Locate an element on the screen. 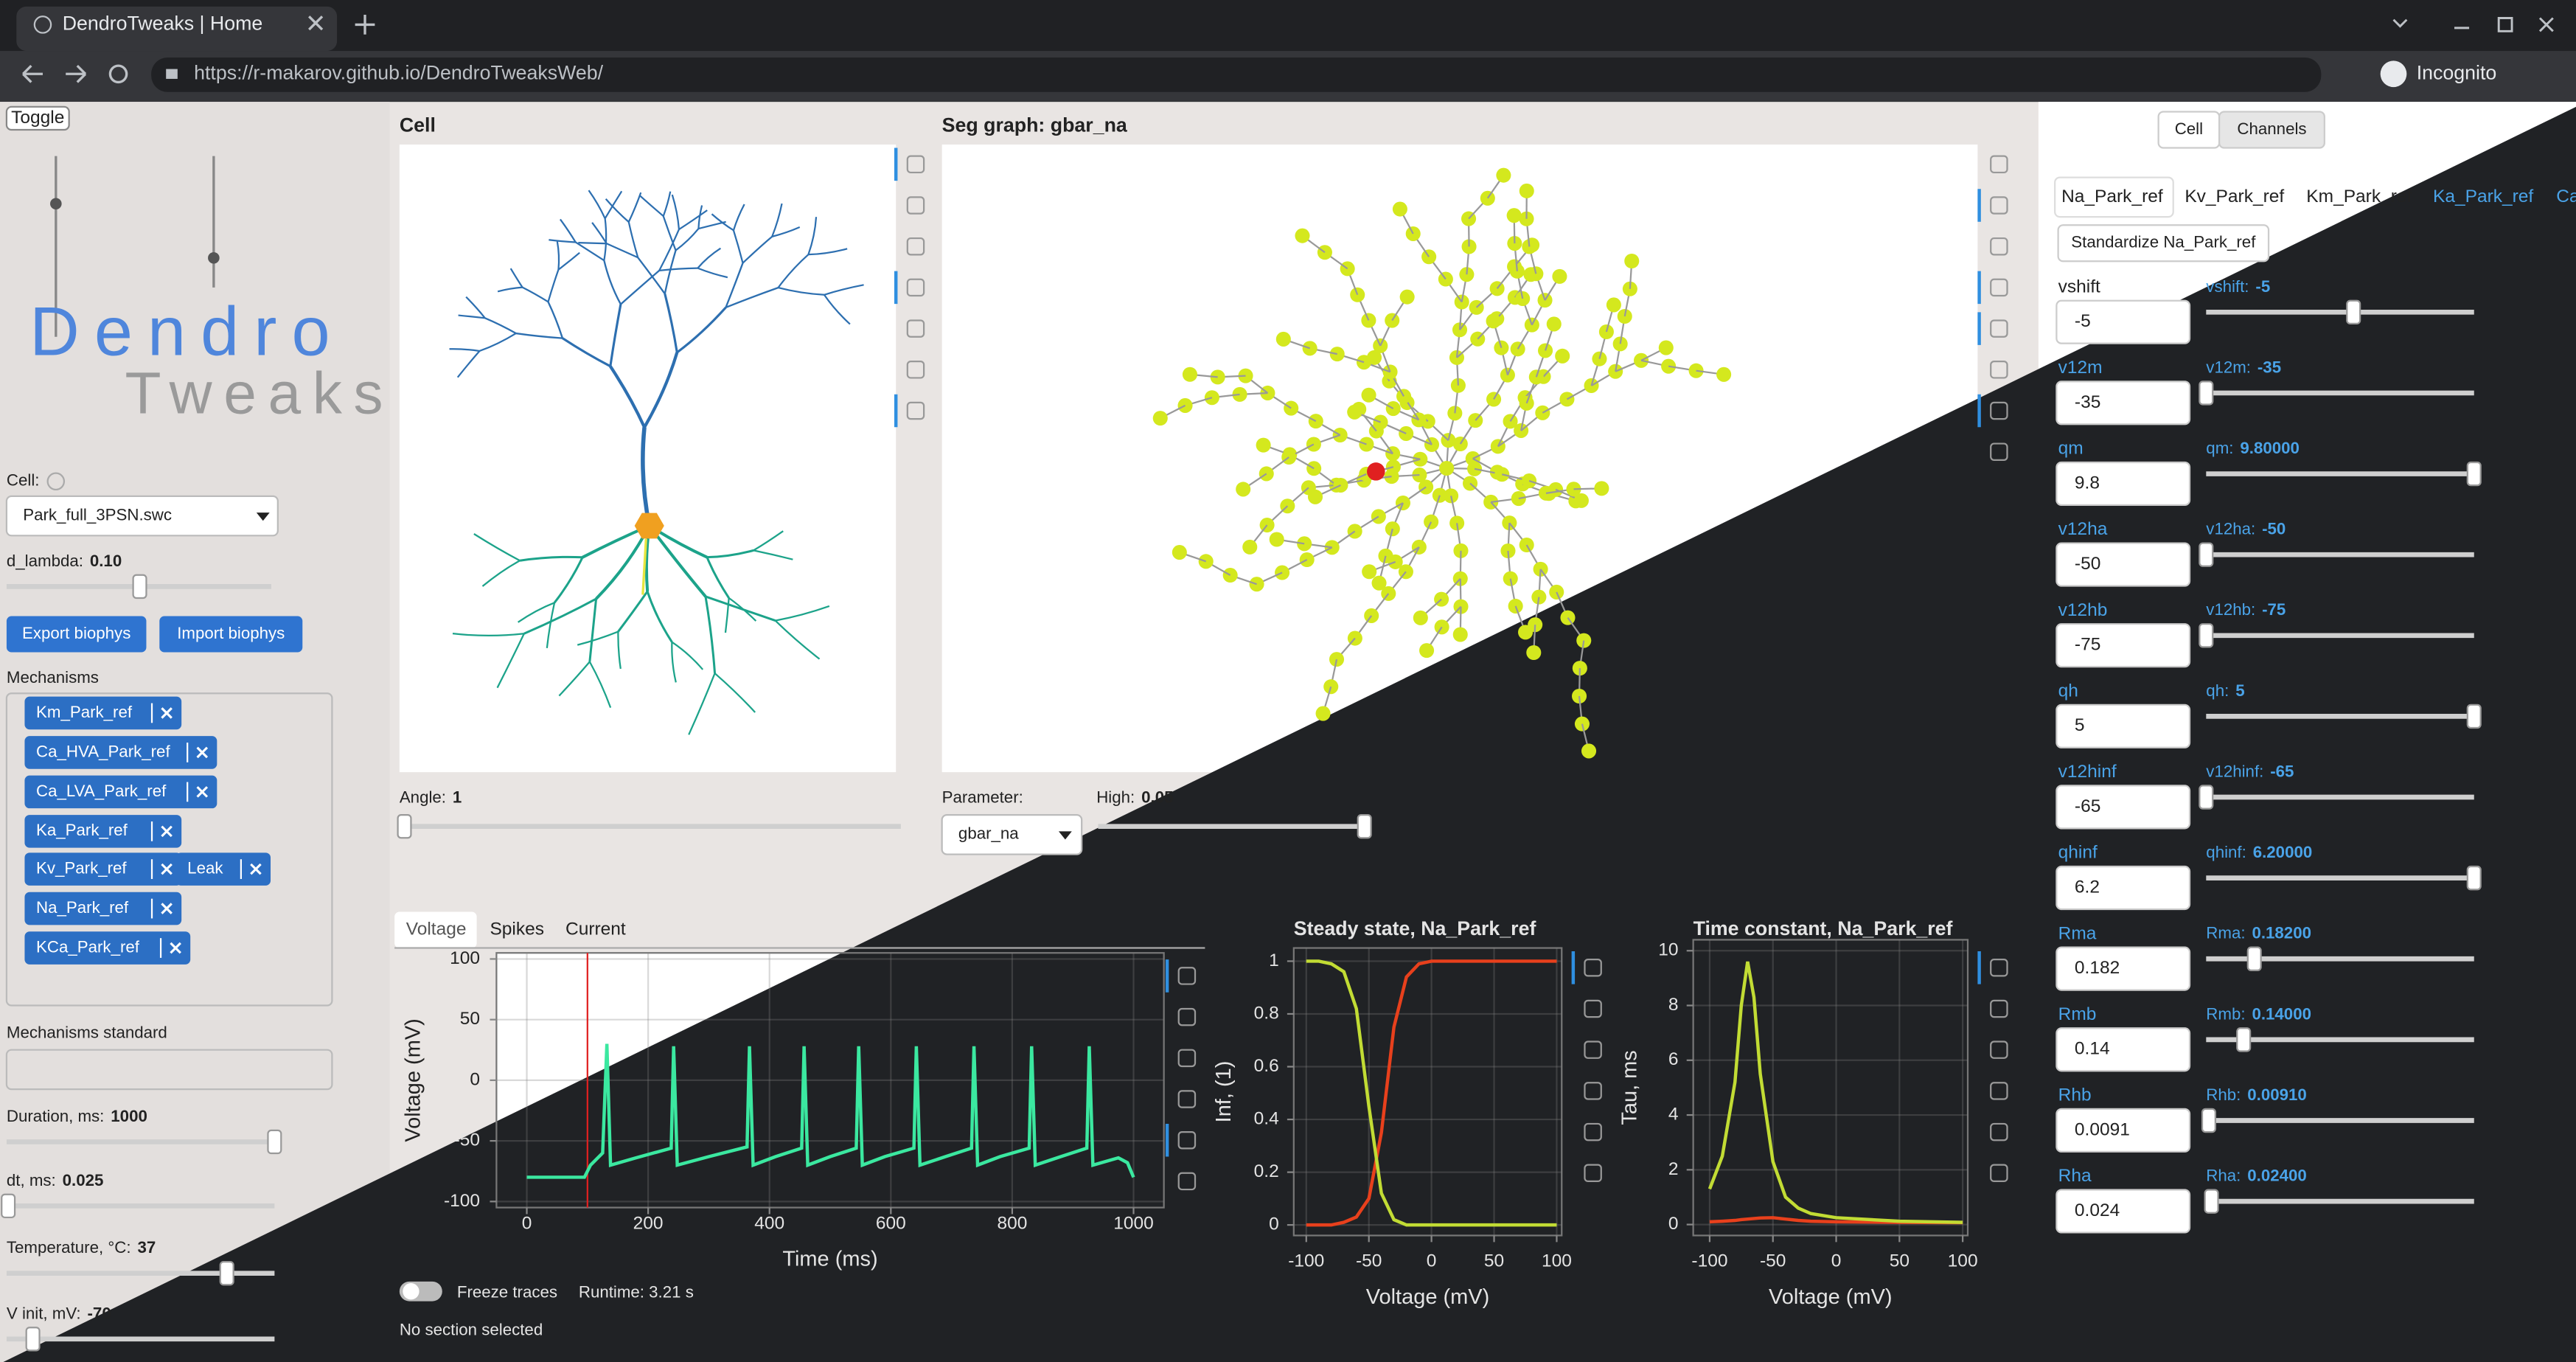 The image size is (2576, 1362). button-label: Export biophys is located at coordinates (76, 633).